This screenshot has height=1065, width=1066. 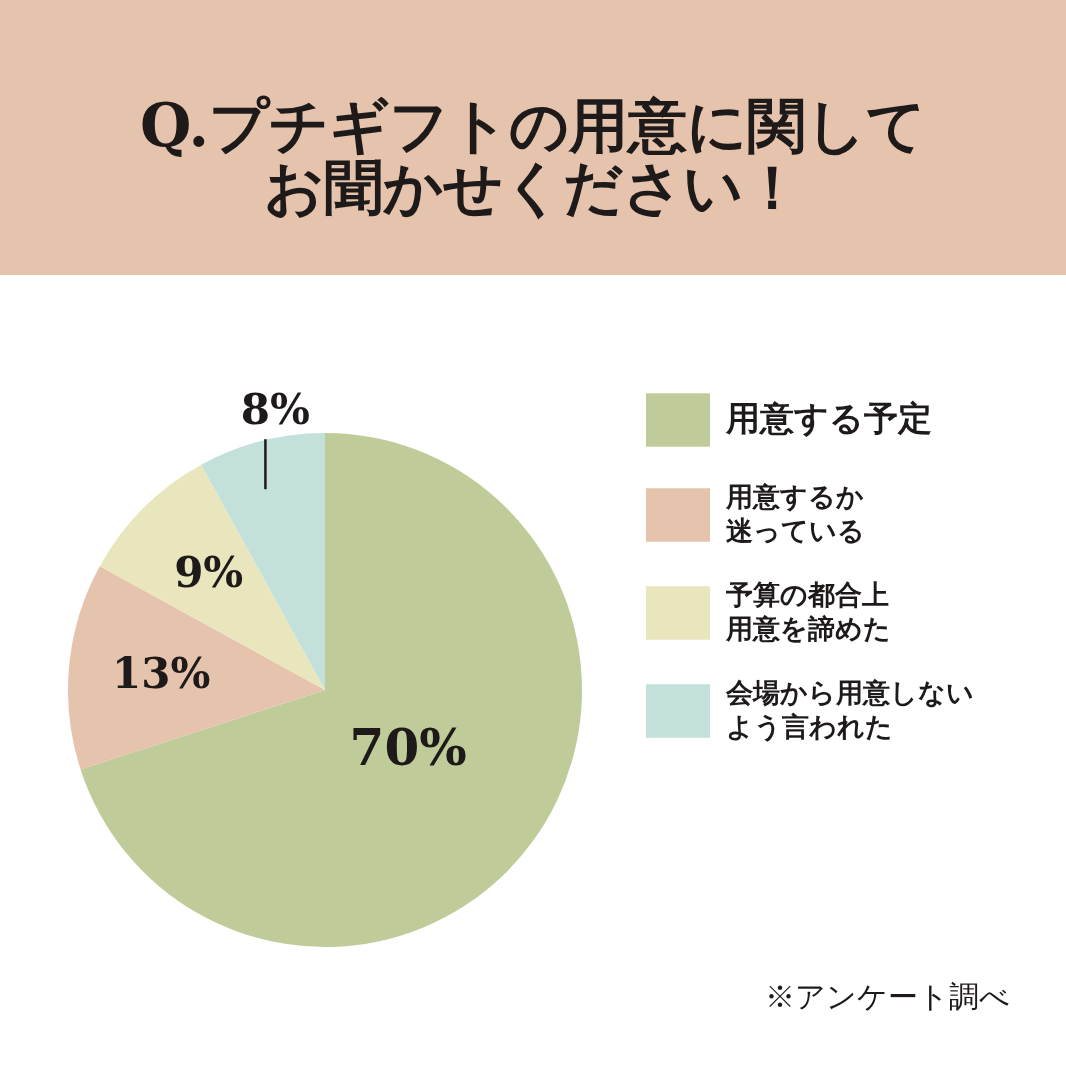 I want to click on data-label: 8%, so click(x=275, y=410).